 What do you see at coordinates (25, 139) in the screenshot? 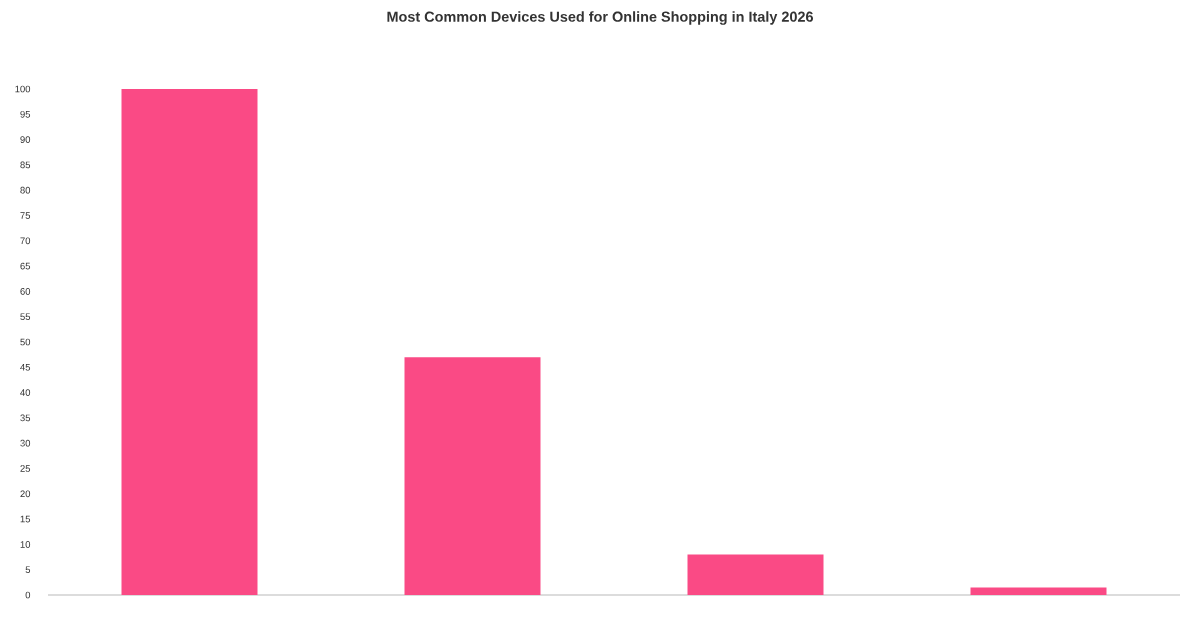
I see `y-tick-label: 90` at bounding box center [25, 139].